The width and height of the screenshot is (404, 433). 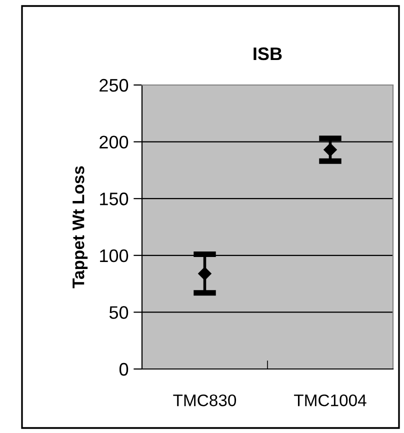 I want to click on y-tick-label: 100, so click(x=114, y=255).